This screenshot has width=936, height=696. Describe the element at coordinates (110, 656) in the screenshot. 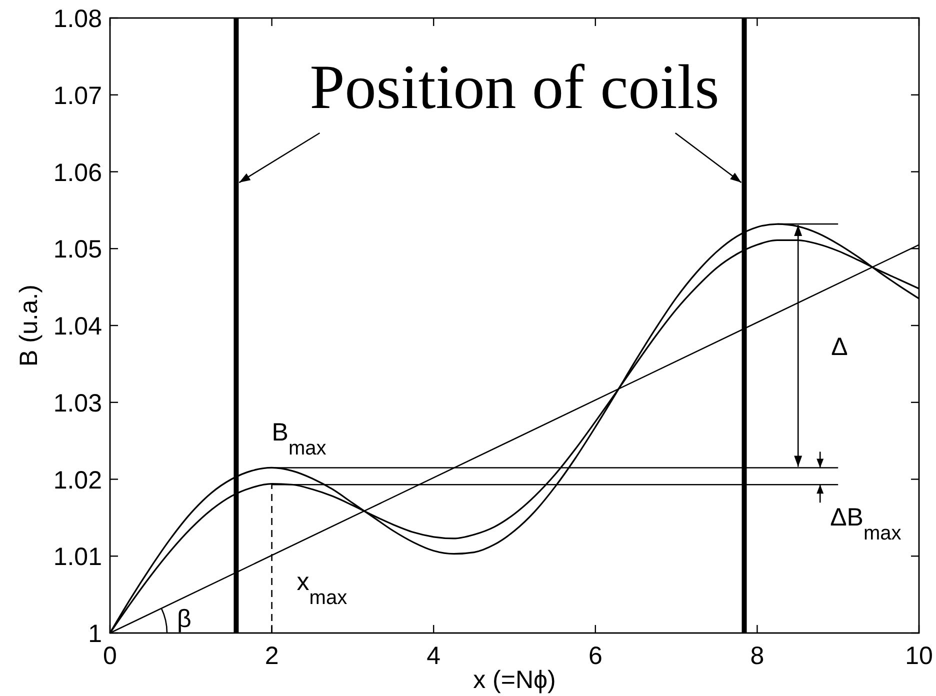

I see `x-tick-label: 0` at that location.